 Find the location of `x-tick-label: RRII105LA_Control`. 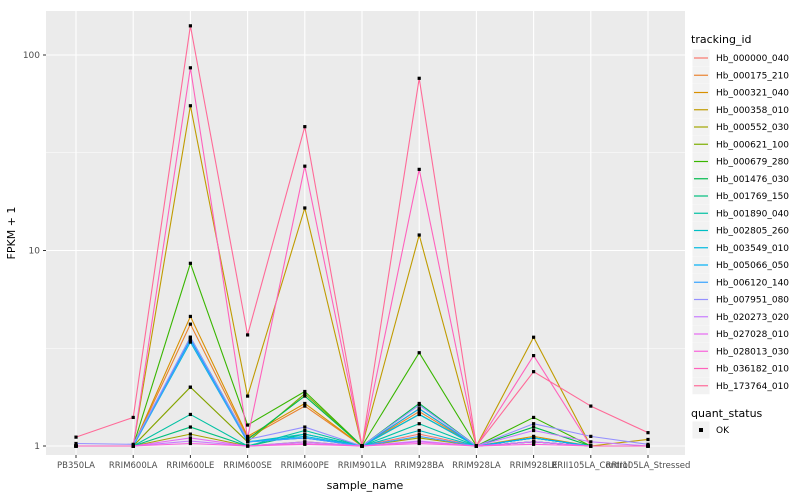

x-tick-label: RRII105LA_Control is located at coordinates (590, 466).